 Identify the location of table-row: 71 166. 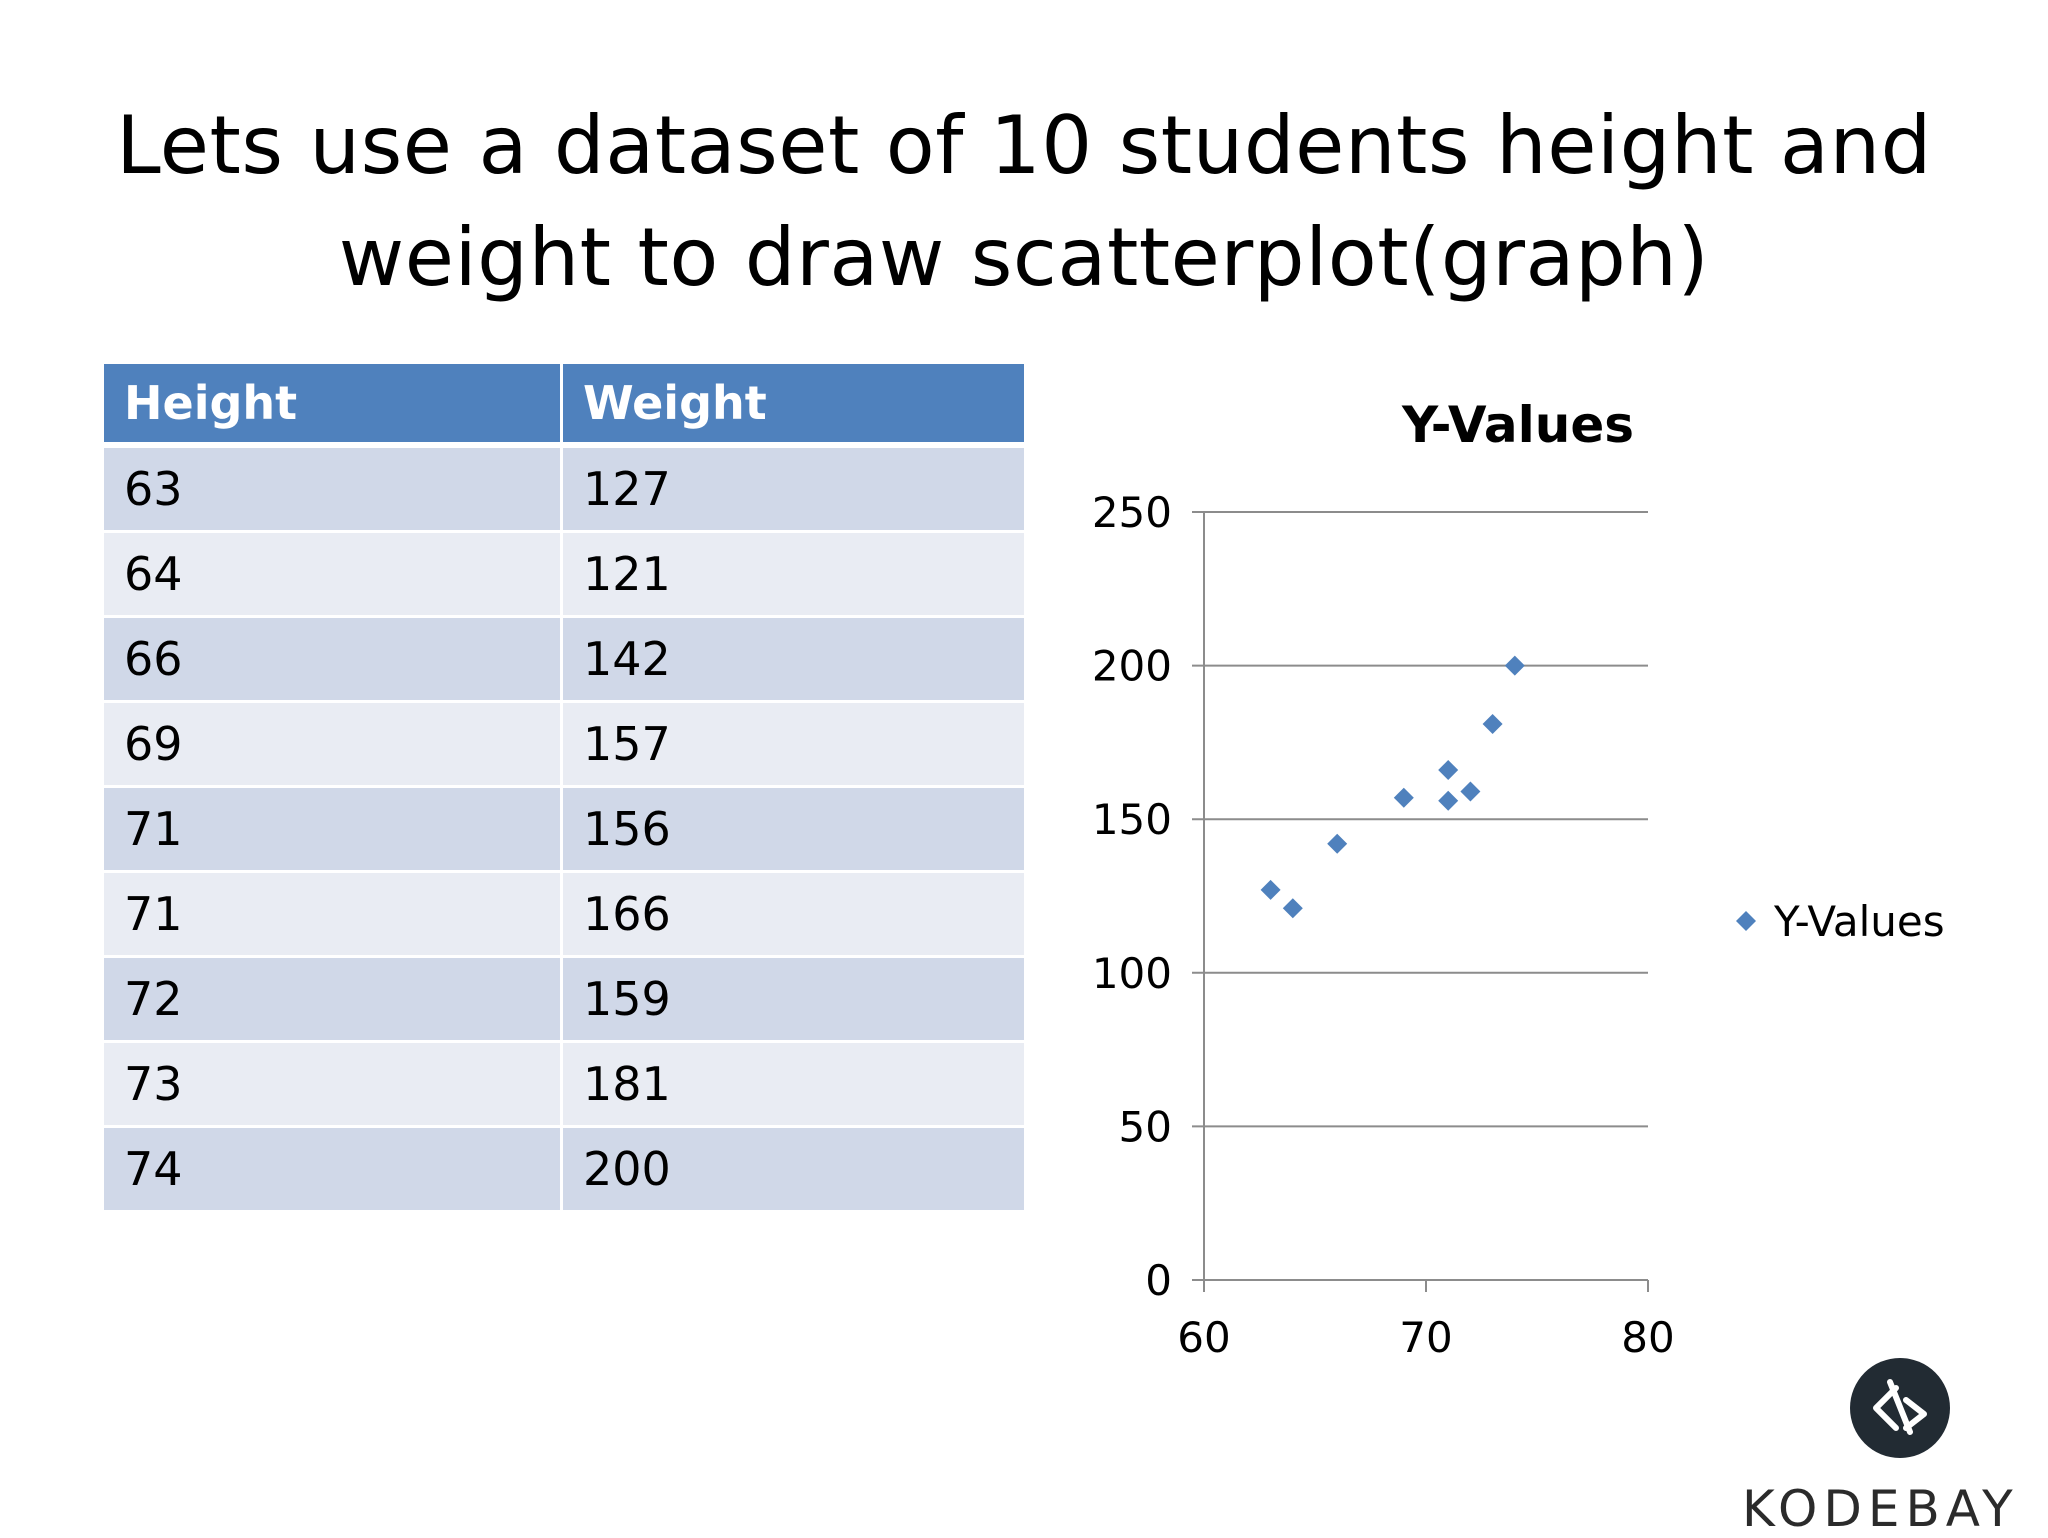
(564, 915).